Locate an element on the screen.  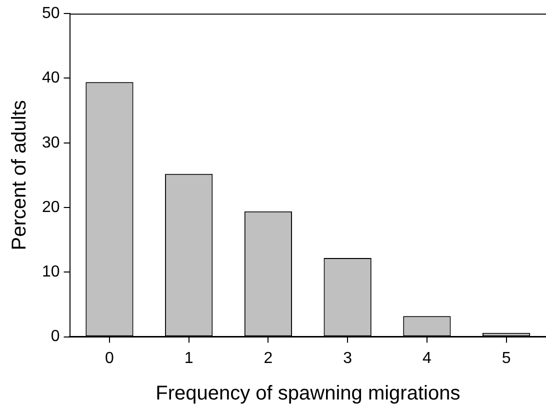
x-tick-label: 1 is located at coordinates (189, 358).